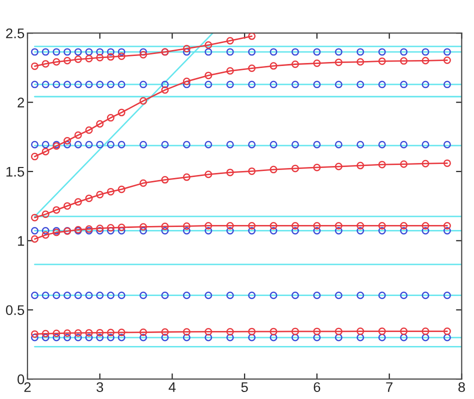 The image size is (474, 399). What do you see at coordinates (21, 103) in the screenshot?
I see `y-tick-label: 2` at bounding box center [21, 103].